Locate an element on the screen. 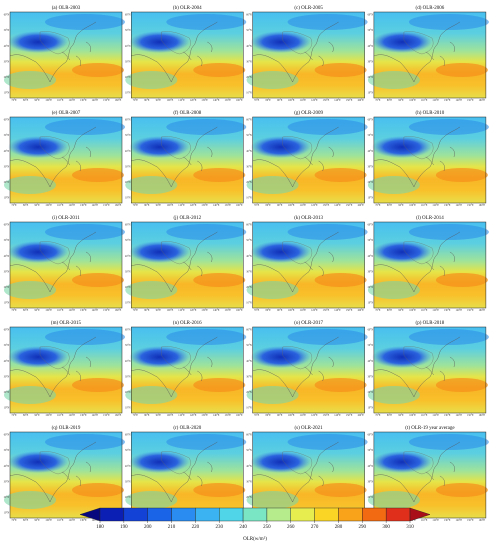  panel-title: (k) OLR-2013 is located at coordinates (308, 218).